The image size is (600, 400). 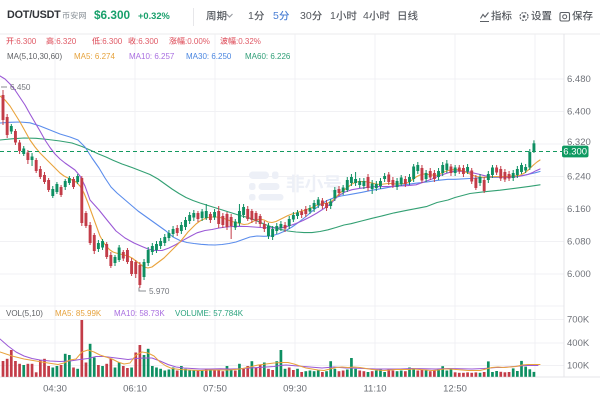 I want to click on svg-text: 6.320, so click(x=579, y=142).